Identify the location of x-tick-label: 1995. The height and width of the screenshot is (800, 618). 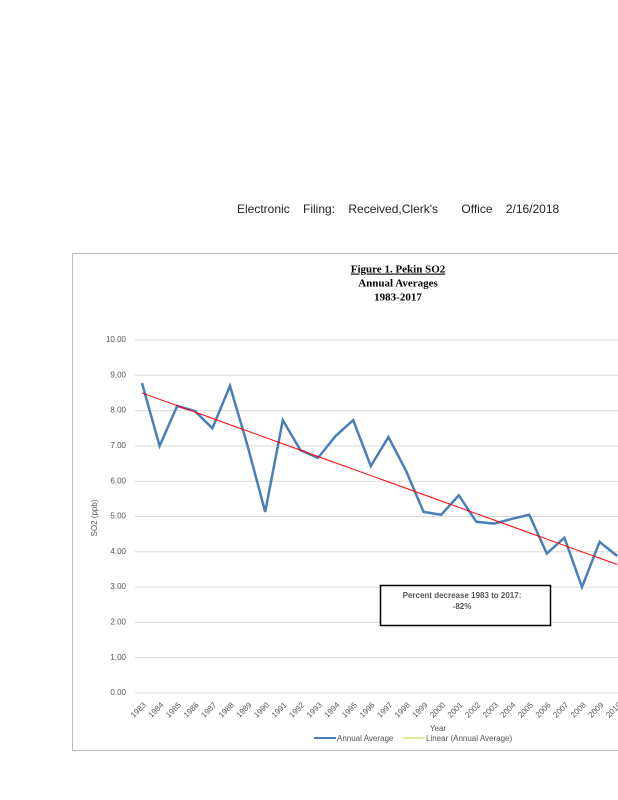
(349, 709).